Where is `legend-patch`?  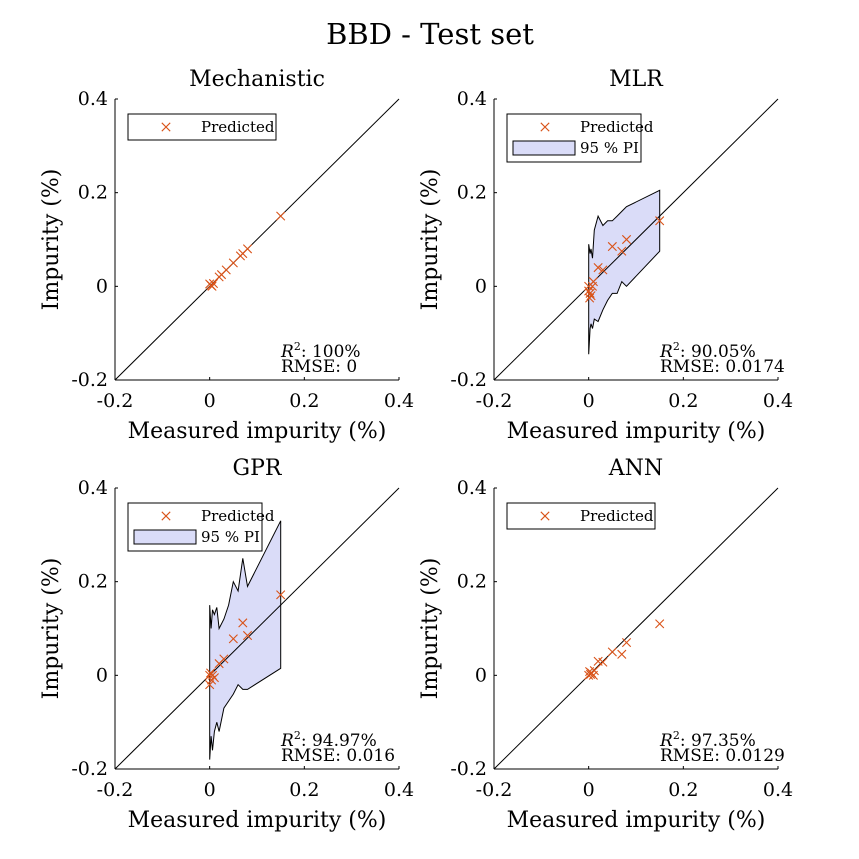 legend-patch is located at coordinates (165, 537).